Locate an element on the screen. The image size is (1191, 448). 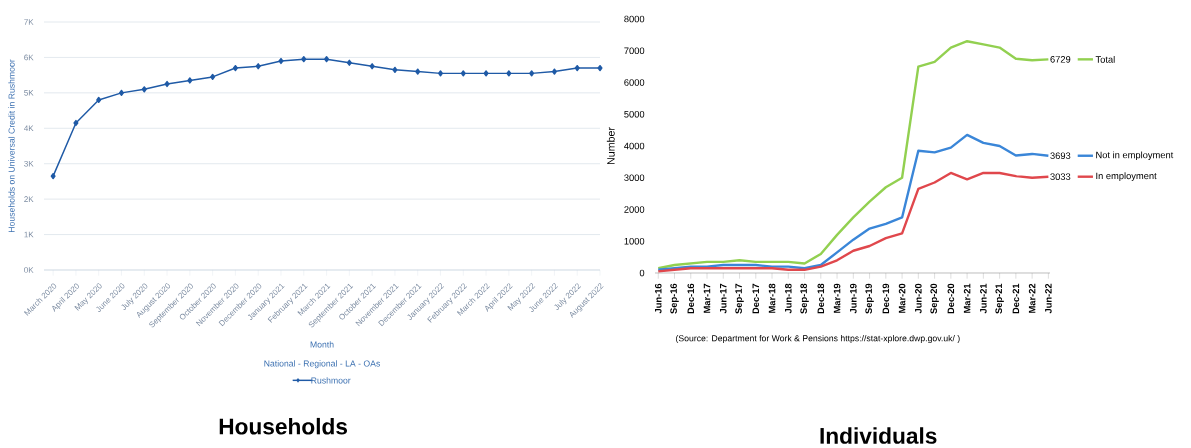
x-tick-label: Mar-21 is located at coordinates (967, 298).